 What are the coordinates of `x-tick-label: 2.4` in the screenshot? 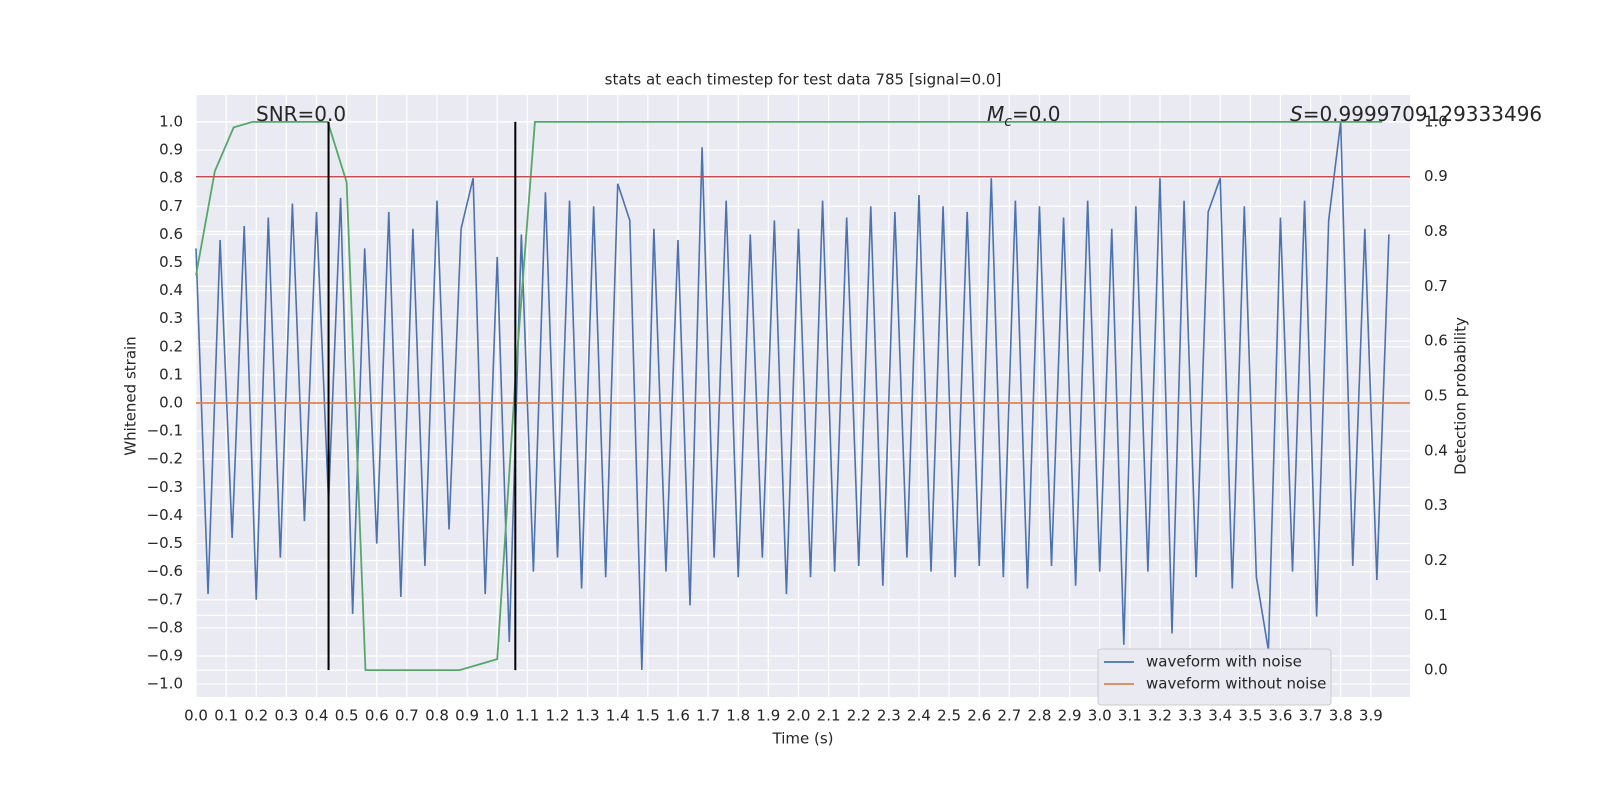 It's located at (919, 716).